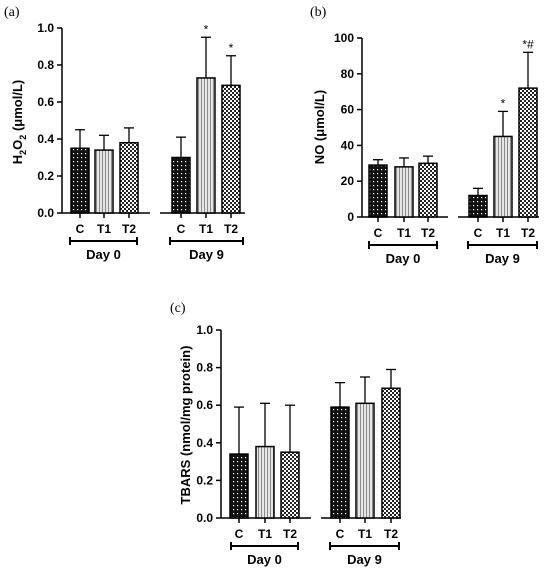  I want to click on group-label-a: Day 0, so click(103, 254).